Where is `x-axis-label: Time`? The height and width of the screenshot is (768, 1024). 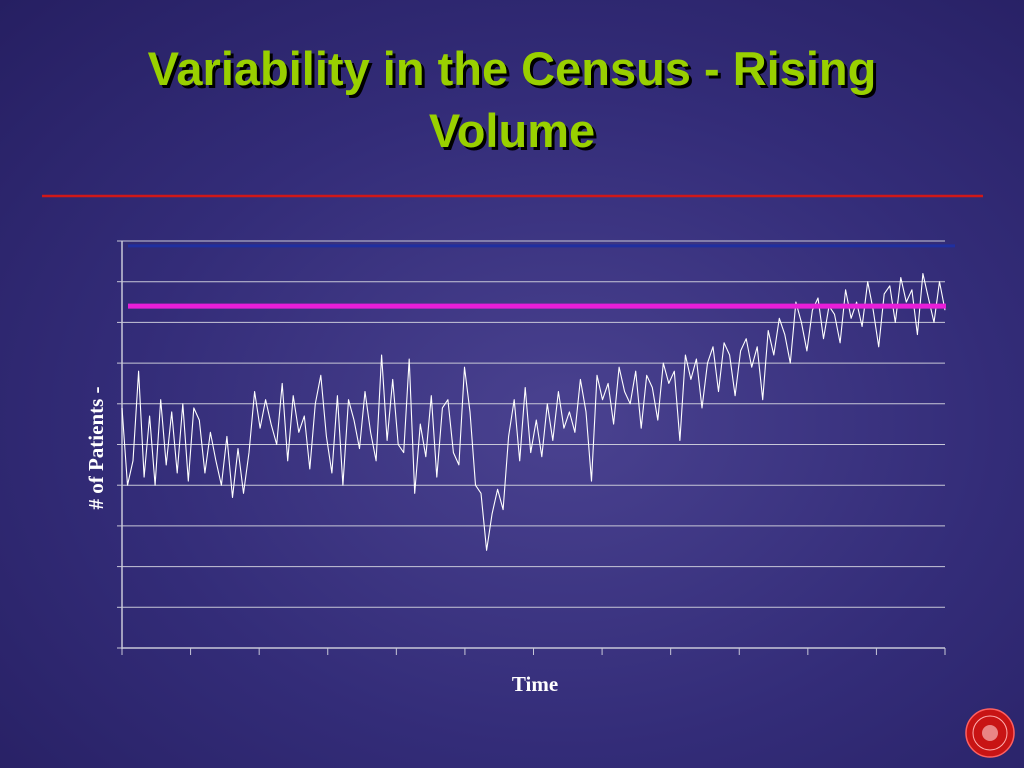 x-axis-label: Time is located at coordinates (535, 684).